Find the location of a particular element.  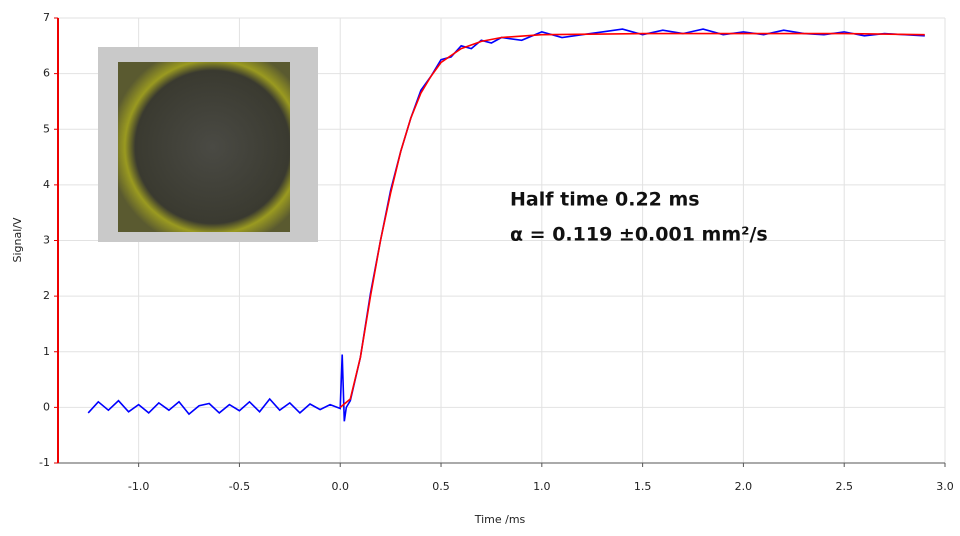

y-tick-label: -1 is located at coordinates (44, 462).